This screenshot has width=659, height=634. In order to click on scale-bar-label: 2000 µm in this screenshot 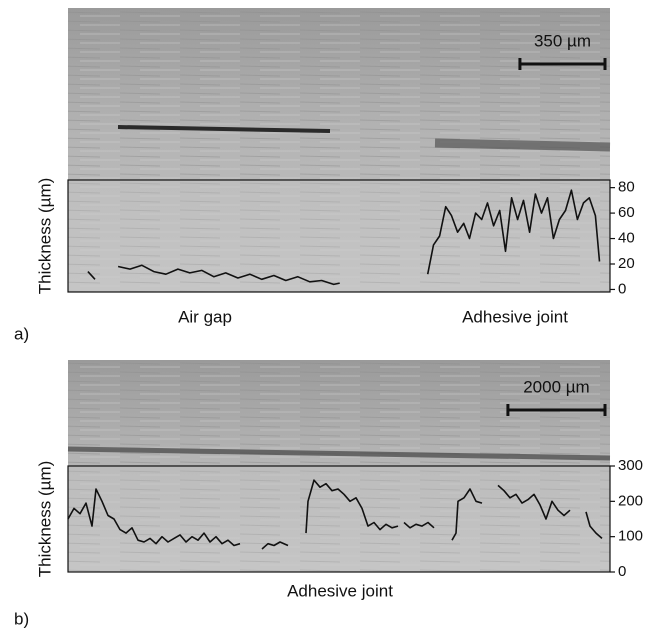, I will do `click(556, 386)`.